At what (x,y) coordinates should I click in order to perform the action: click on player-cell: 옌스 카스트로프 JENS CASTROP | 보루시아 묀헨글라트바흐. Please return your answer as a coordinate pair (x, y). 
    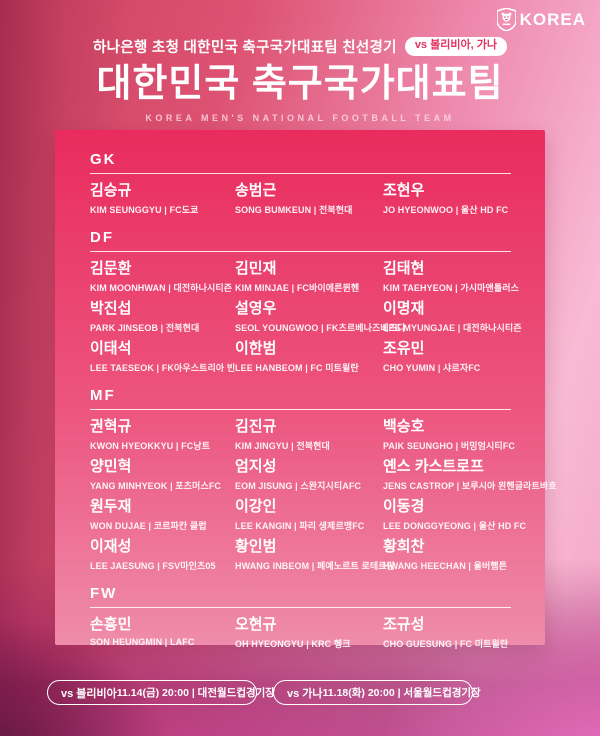
    Looking at the image, I should click on (470, 475).